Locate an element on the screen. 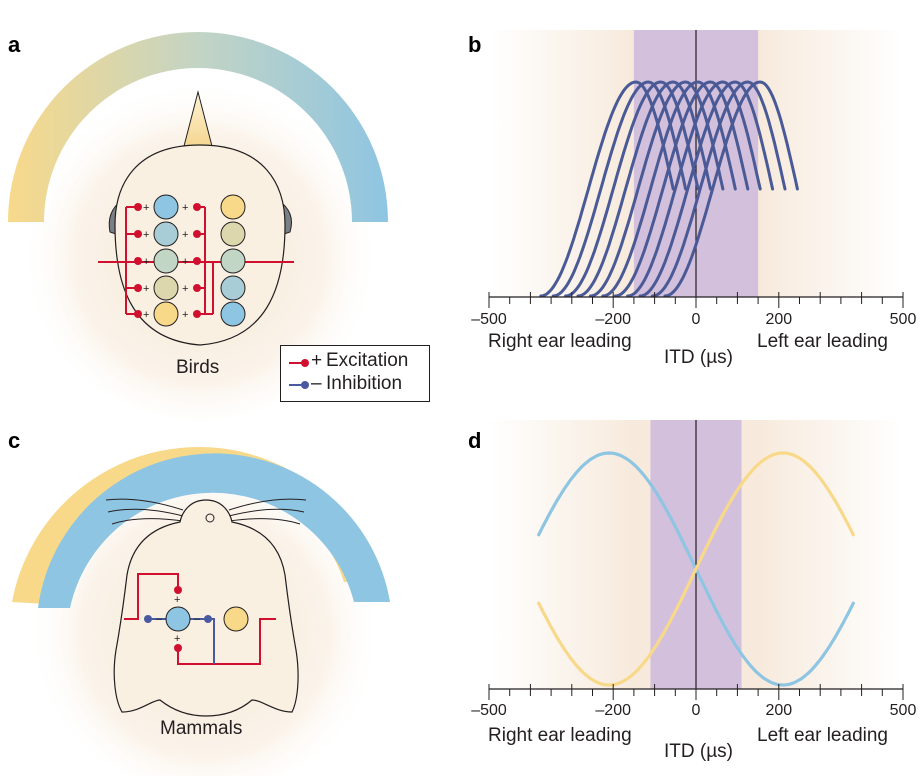 The width and height of the screenshot is (922, 776). birds-gradient-arc is located at coordinates (198, 127).